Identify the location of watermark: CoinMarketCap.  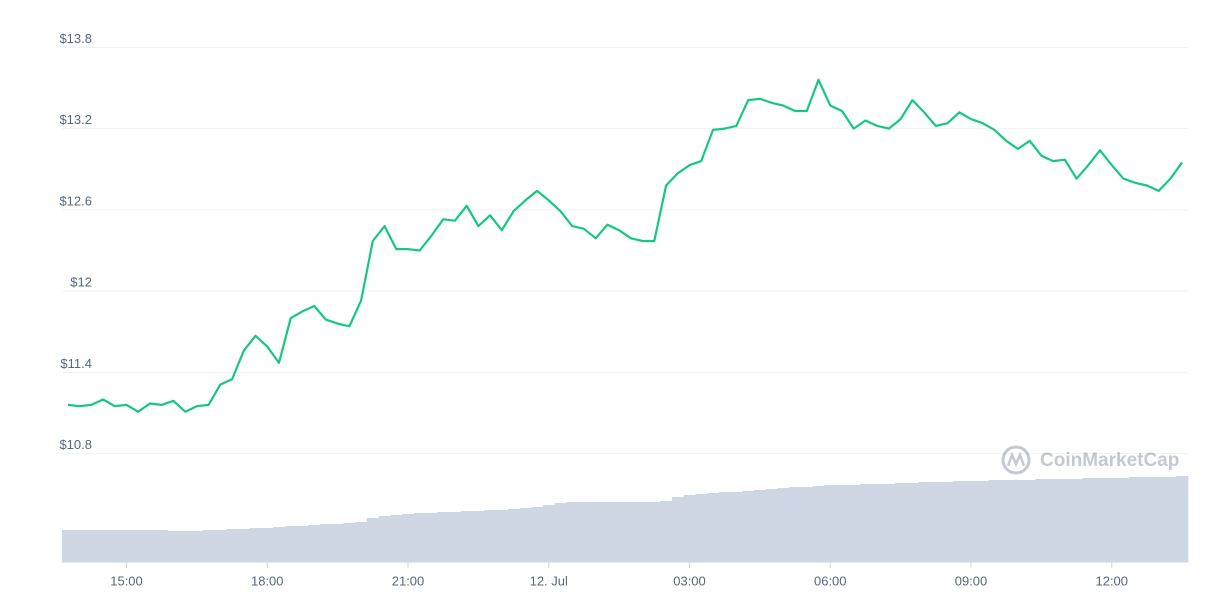
(1090, 460).